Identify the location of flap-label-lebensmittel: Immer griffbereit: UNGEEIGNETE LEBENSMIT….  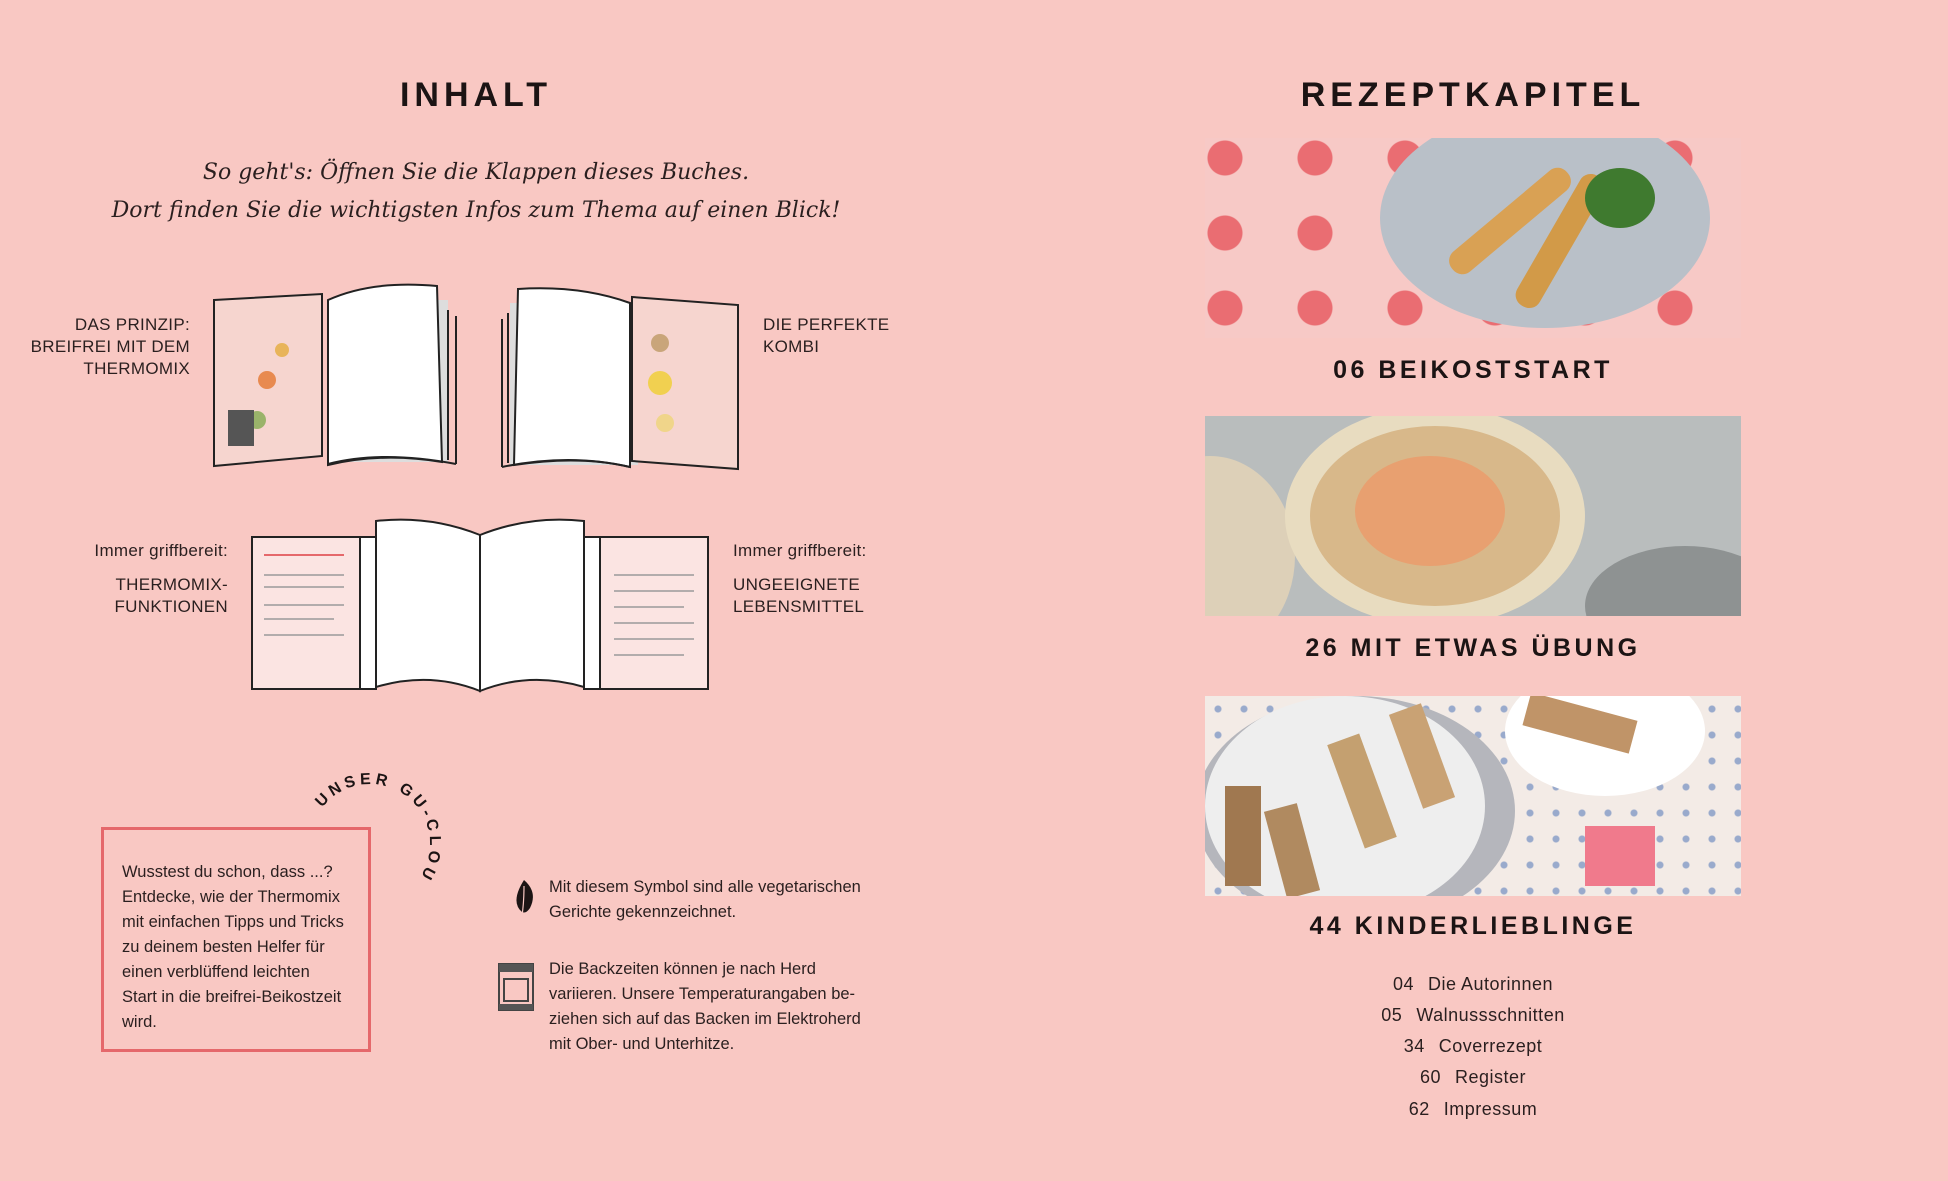
(800, 579).